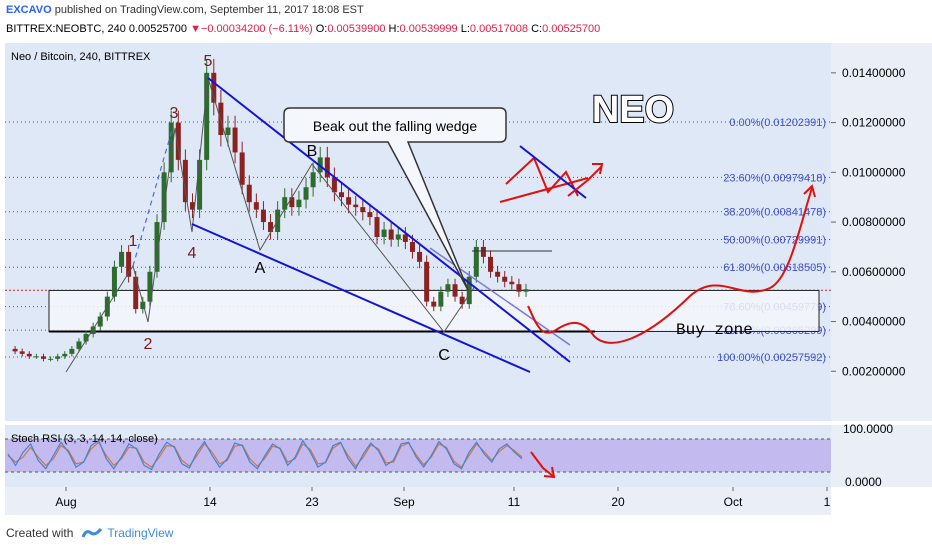  What do you see at coordinates (771, 358) in the screenshot?
I see `fib-label: 100.00%(0.00257592)` at bounding box center [771, 358].